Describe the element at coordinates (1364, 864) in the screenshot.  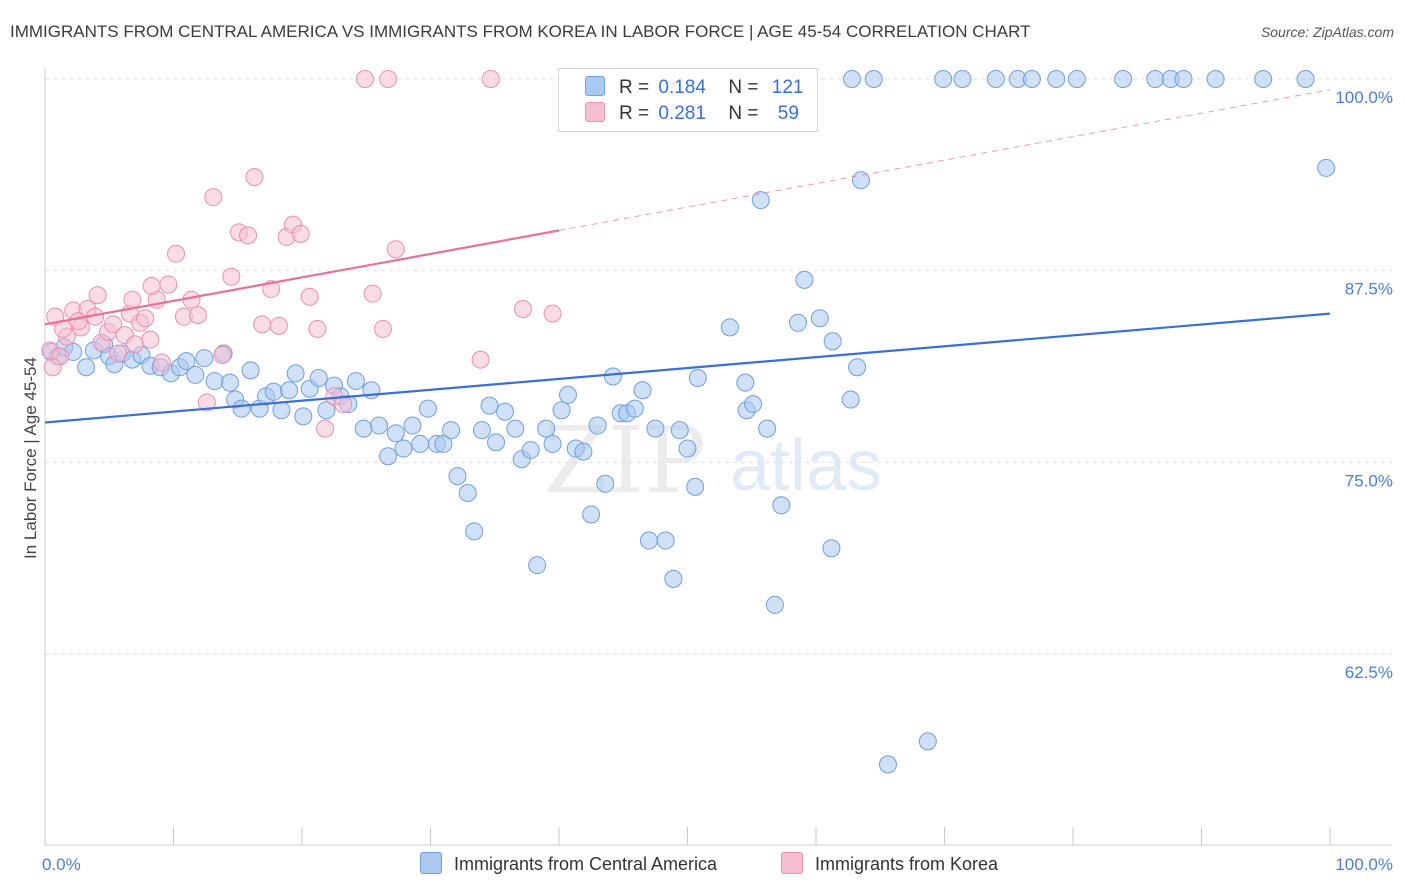
I see `x-tick-label: 100.0%` at that location.